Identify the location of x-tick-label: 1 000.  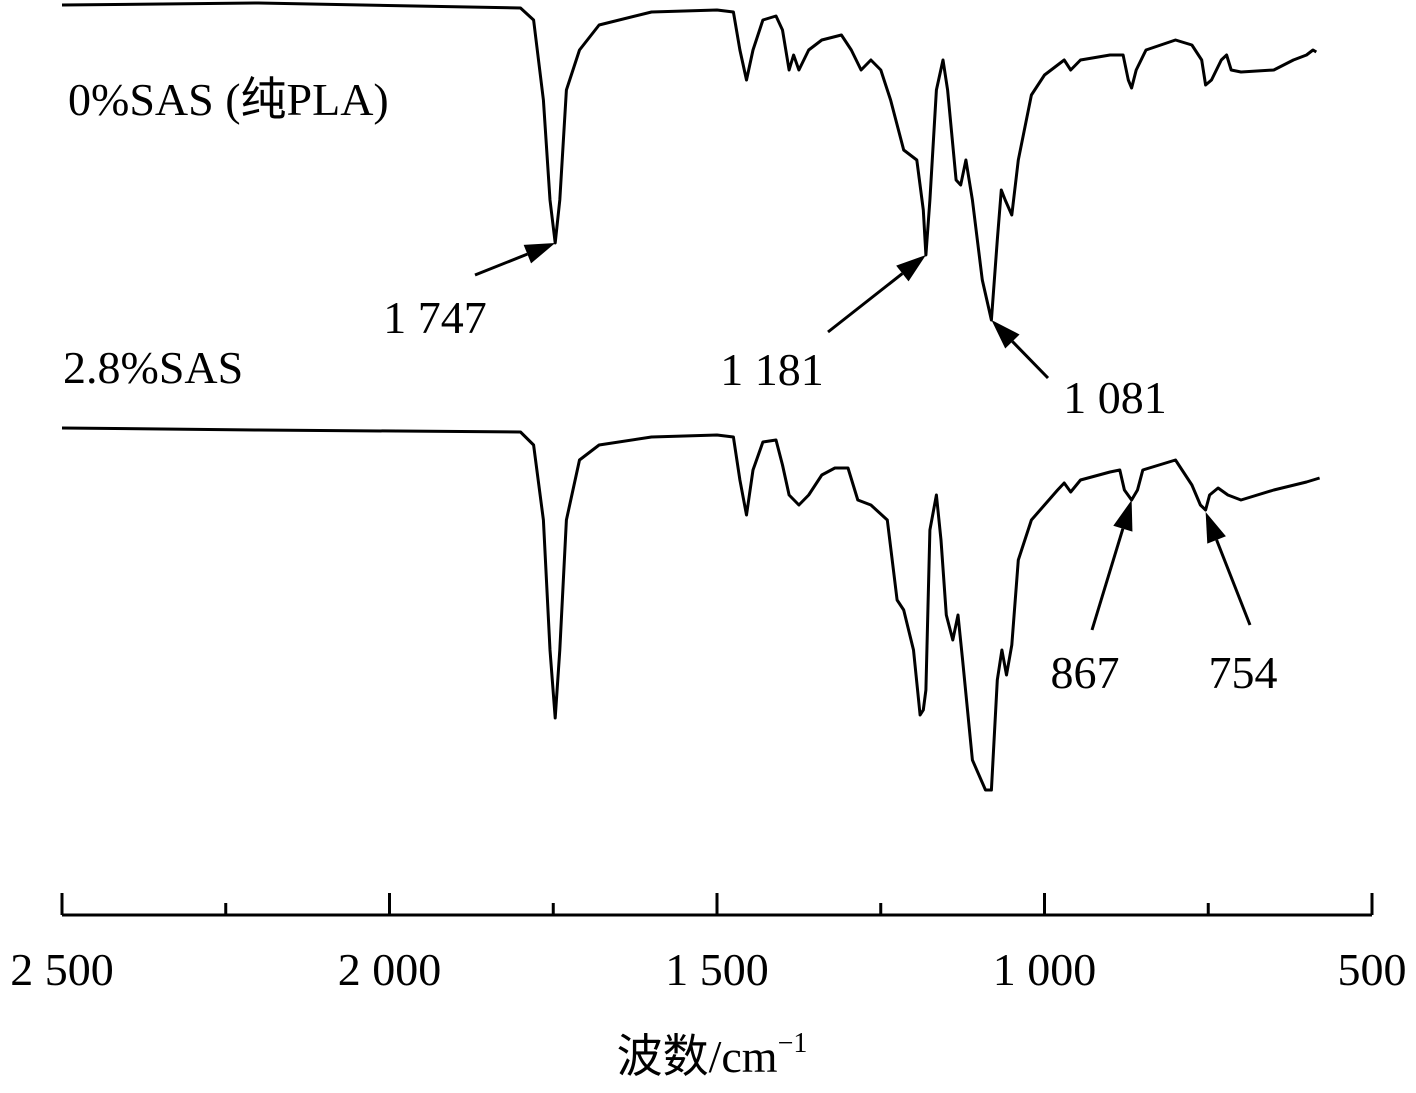
(1045, 969).